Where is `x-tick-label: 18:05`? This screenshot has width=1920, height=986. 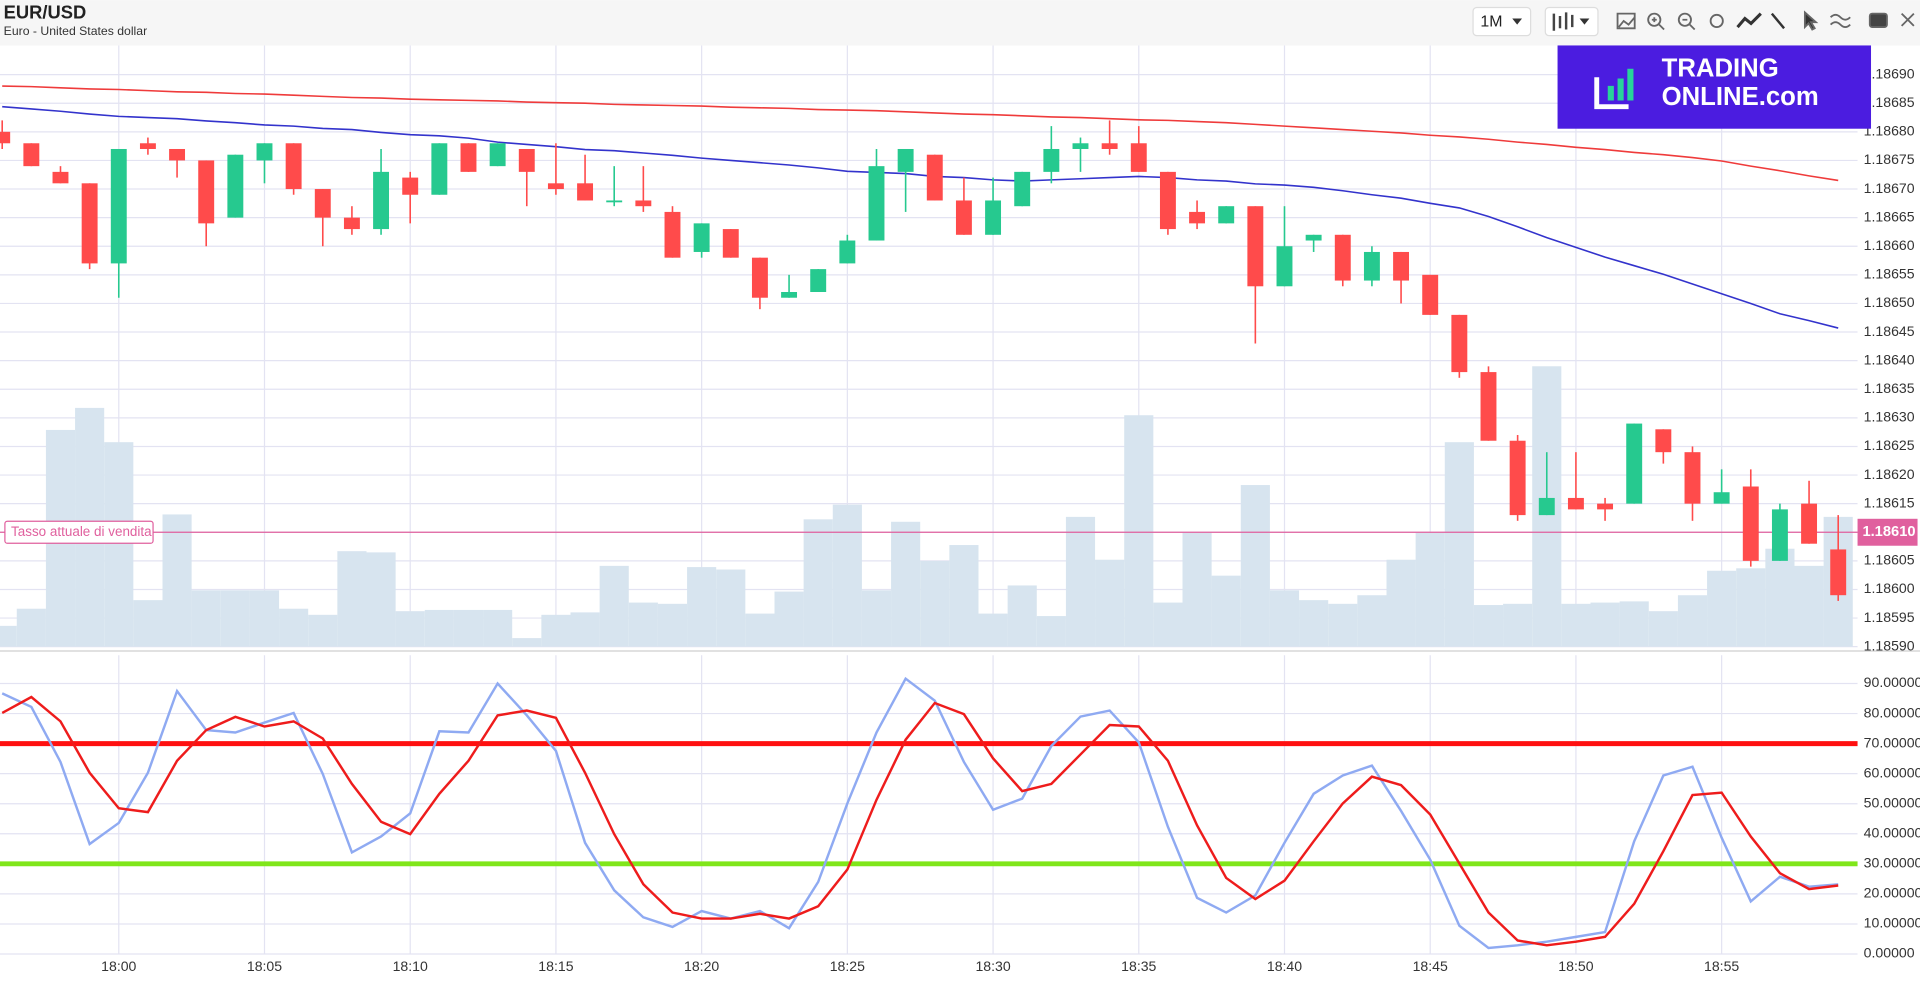 x-tick-label: 18:05 is located at coordinates (264, 966).